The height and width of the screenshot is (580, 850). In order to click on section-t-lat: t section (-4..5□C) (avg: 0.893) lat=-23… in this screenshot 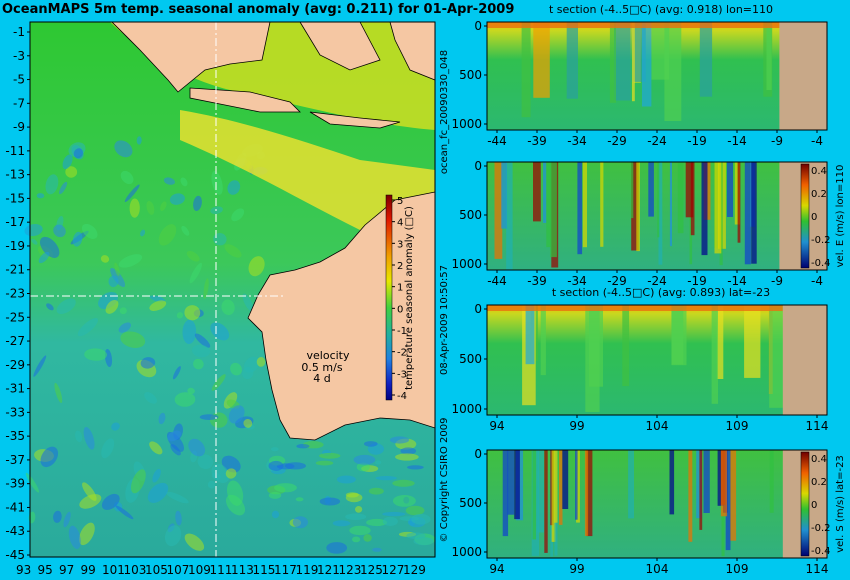, I will do `click(639, 359)`.